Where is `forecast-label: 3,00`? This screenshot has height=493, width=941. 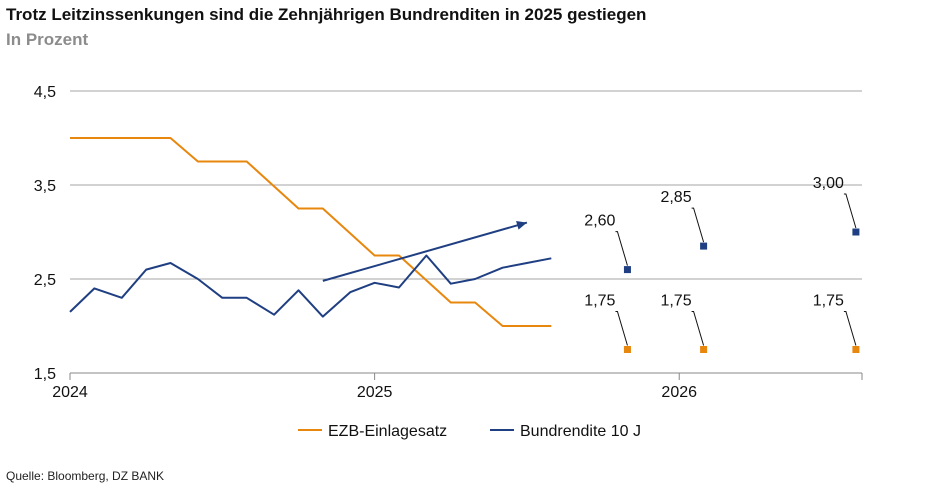
forecast-label: 3,00 is located at coordinates (828, 183).